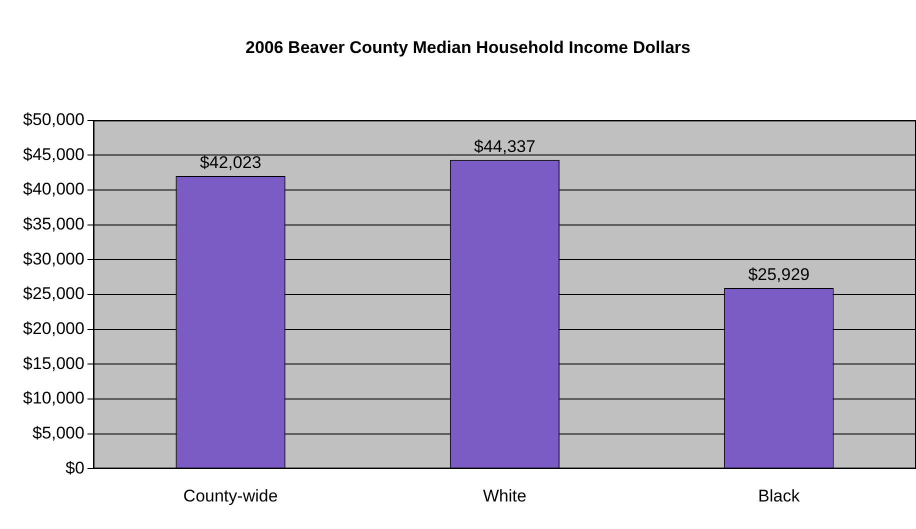 The image size is (916, 529). I want to click on y-tick-label: $25,000, so click(53, 294).